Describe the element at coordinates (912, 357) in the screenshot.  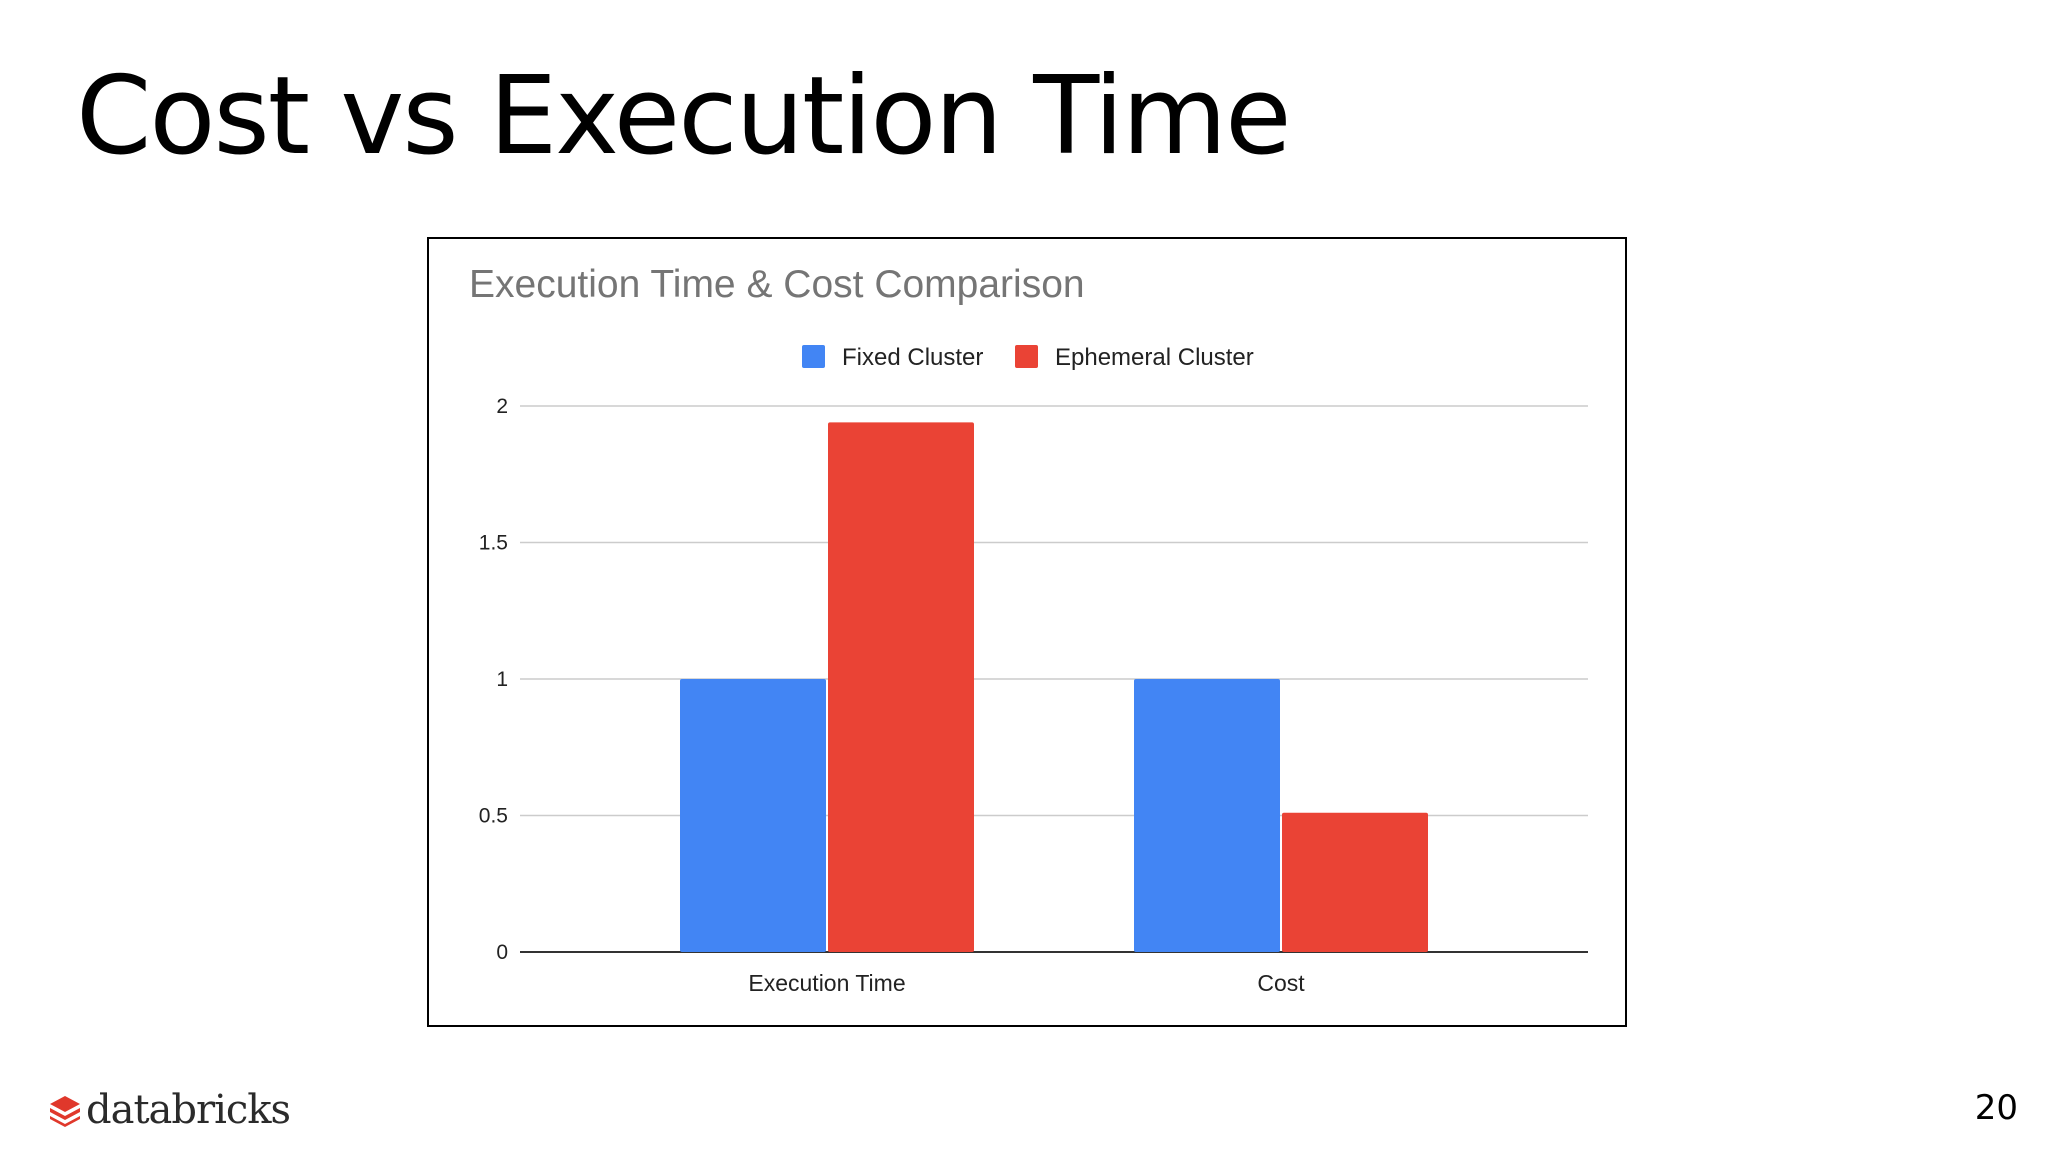
I see `legend-label-fixed: Fixed Cluster` at that location.